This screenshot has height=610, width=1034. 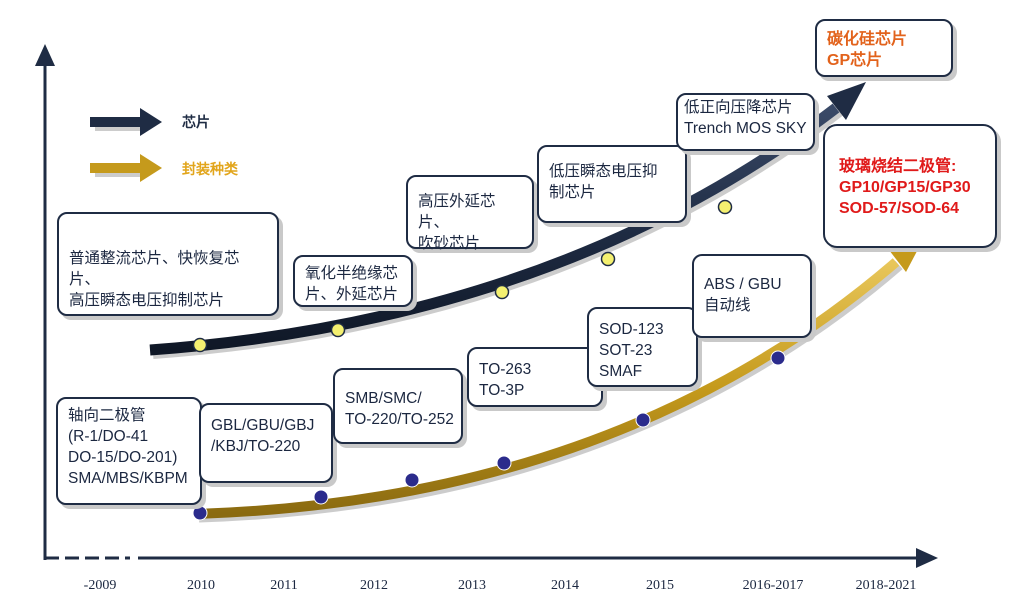 What do you see at coordinates (100, 585) in the screenshot?
I see `year-label: -2009` at bounding box center [100, 585].